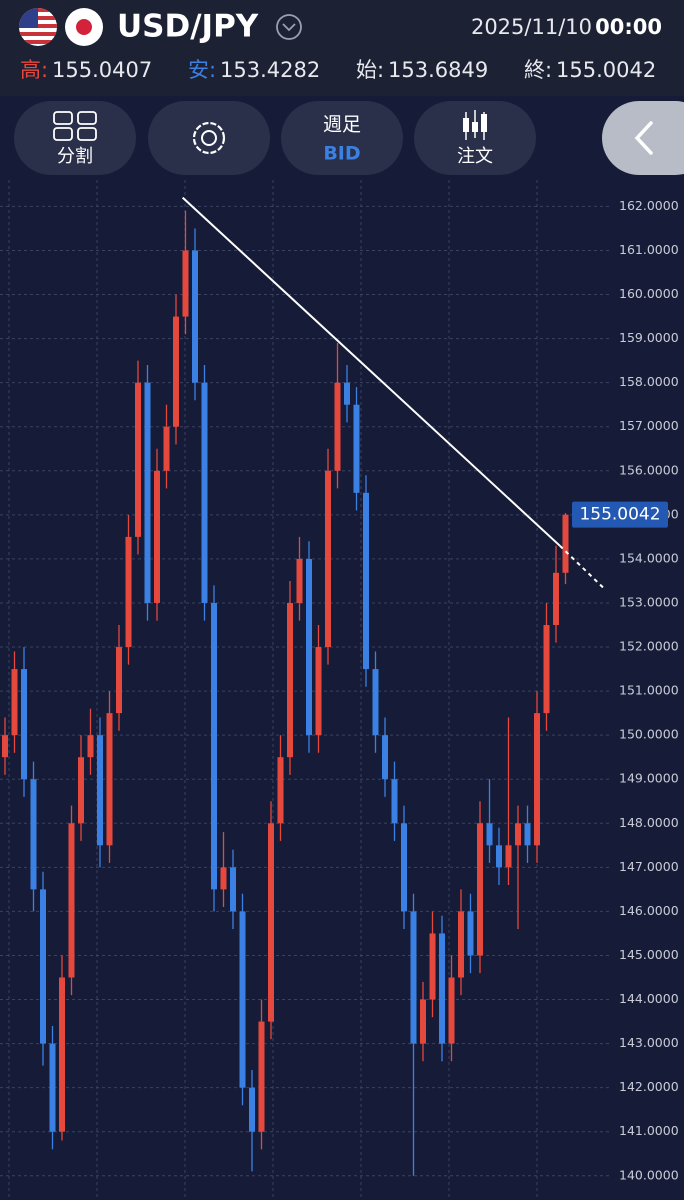 The height and width of the screenshot is (1200, 684). What do you see at coordinates (649, 381) in the screenshot?
I see `y-tick-label: 158.0000` at bounding box center [649, 381].